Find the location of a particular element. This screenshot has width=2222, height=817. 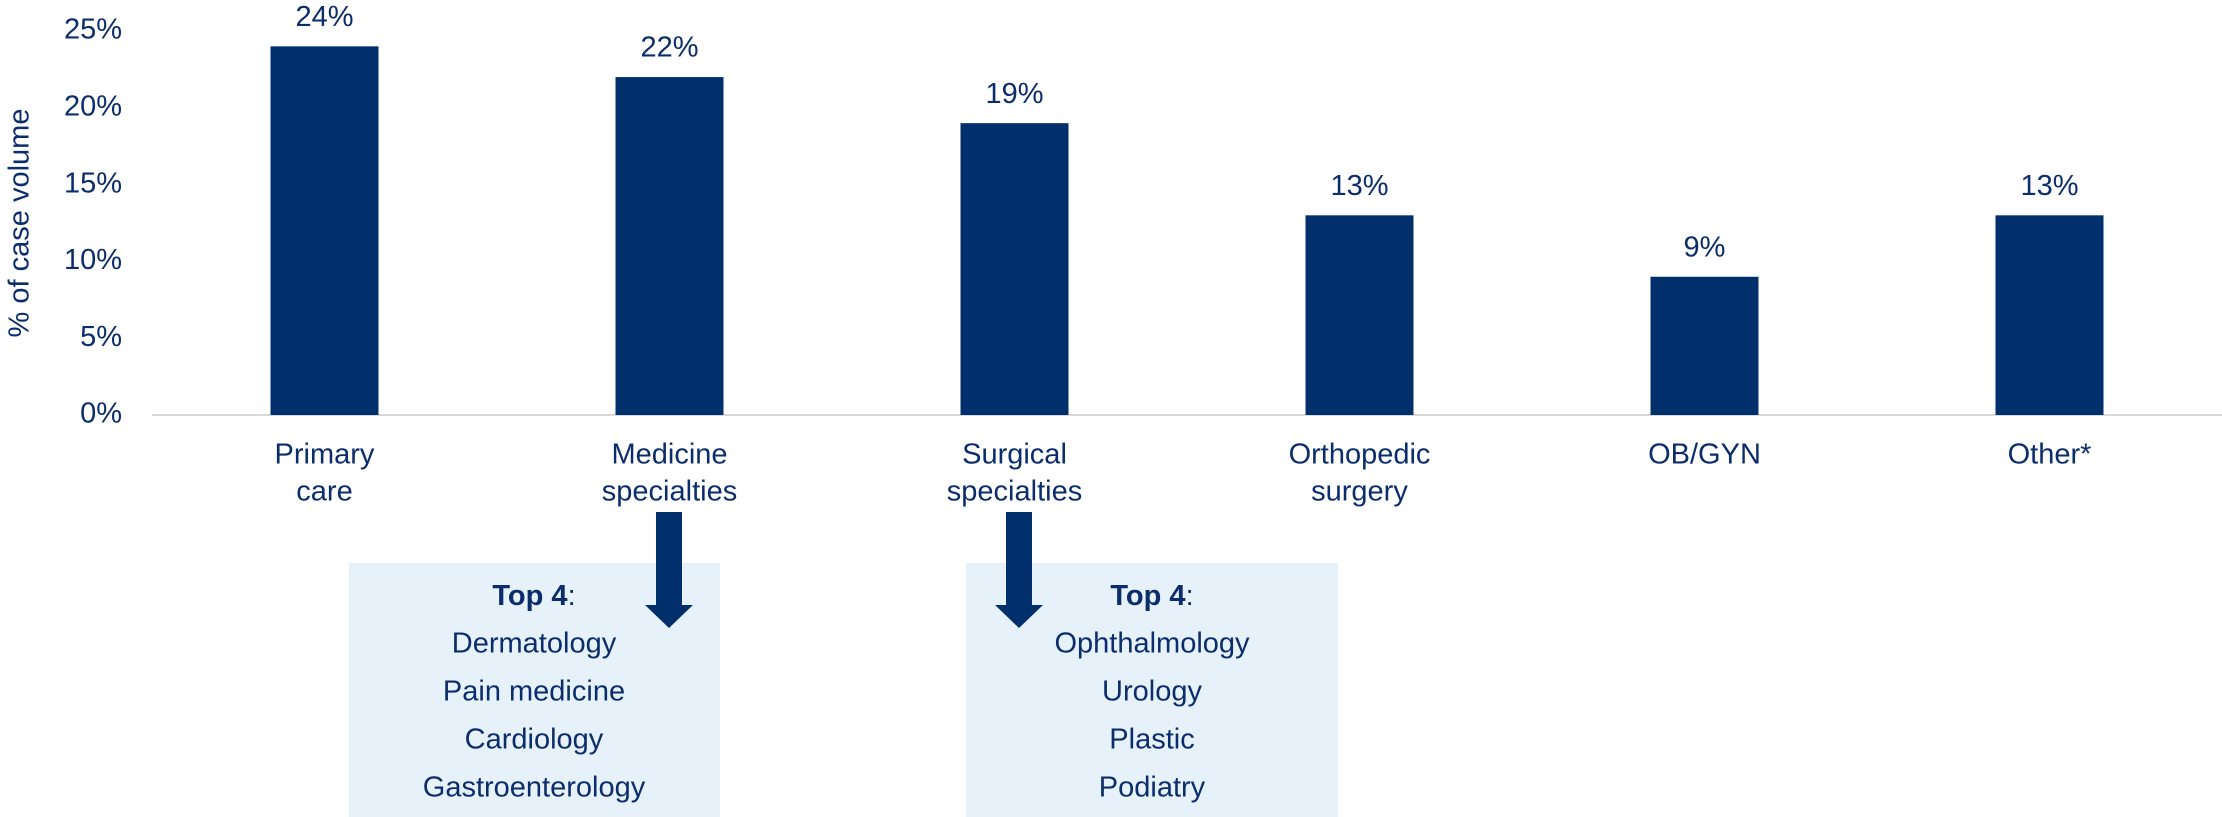

callout-item: Gastroenterology is located at coordinates (534, 788).